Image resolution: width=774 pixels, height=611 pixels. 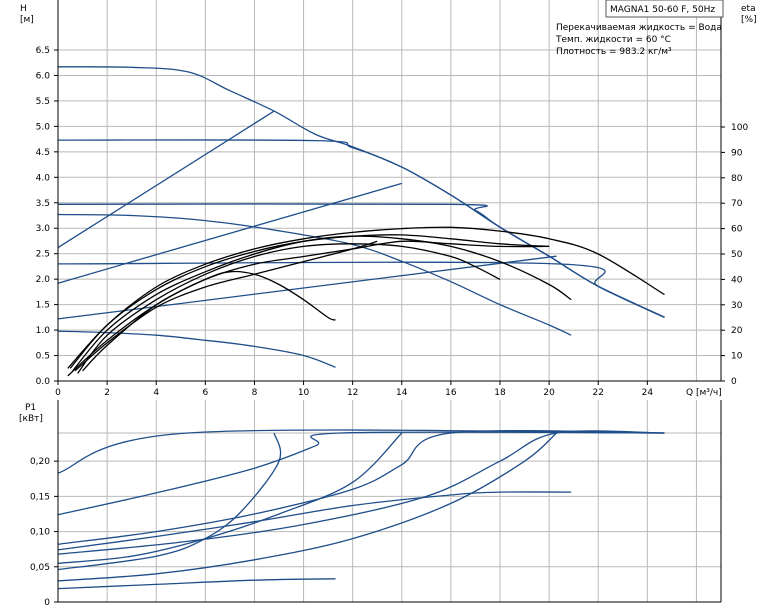 What do you see at coordinates (43, 357) in the screenshot?
I see `head-tick-label: 0.5` at bounding box center [43, 357].